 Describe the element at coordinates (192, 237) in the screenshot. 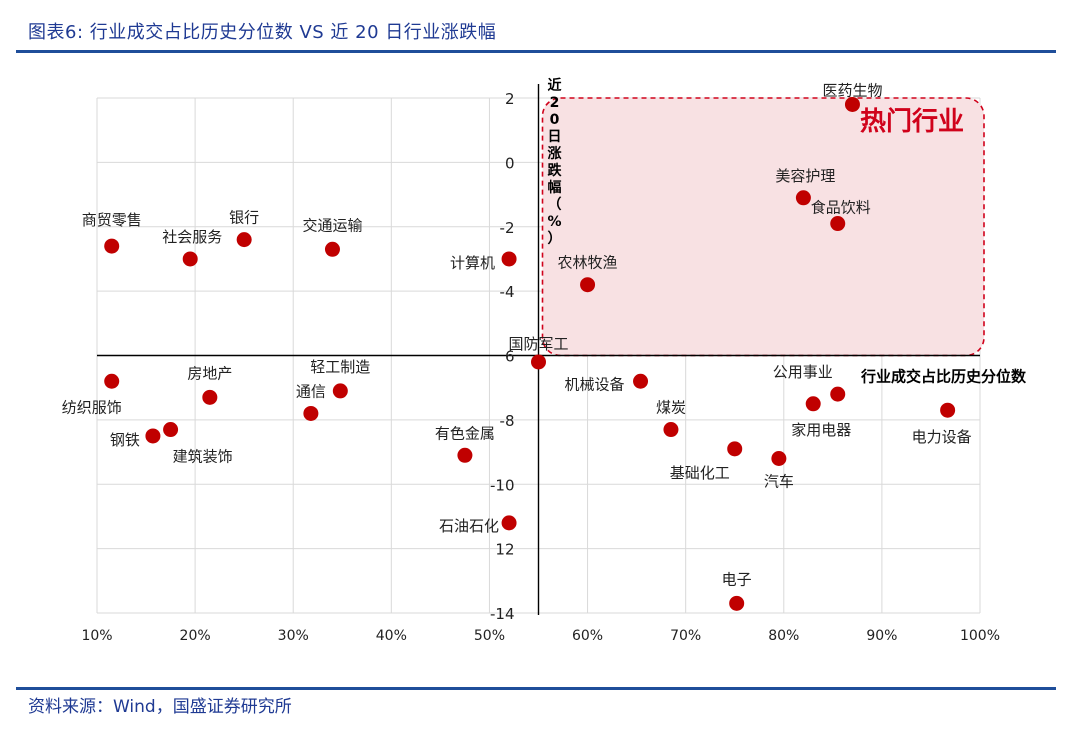

I see `point-label: 社会服务` at that location.